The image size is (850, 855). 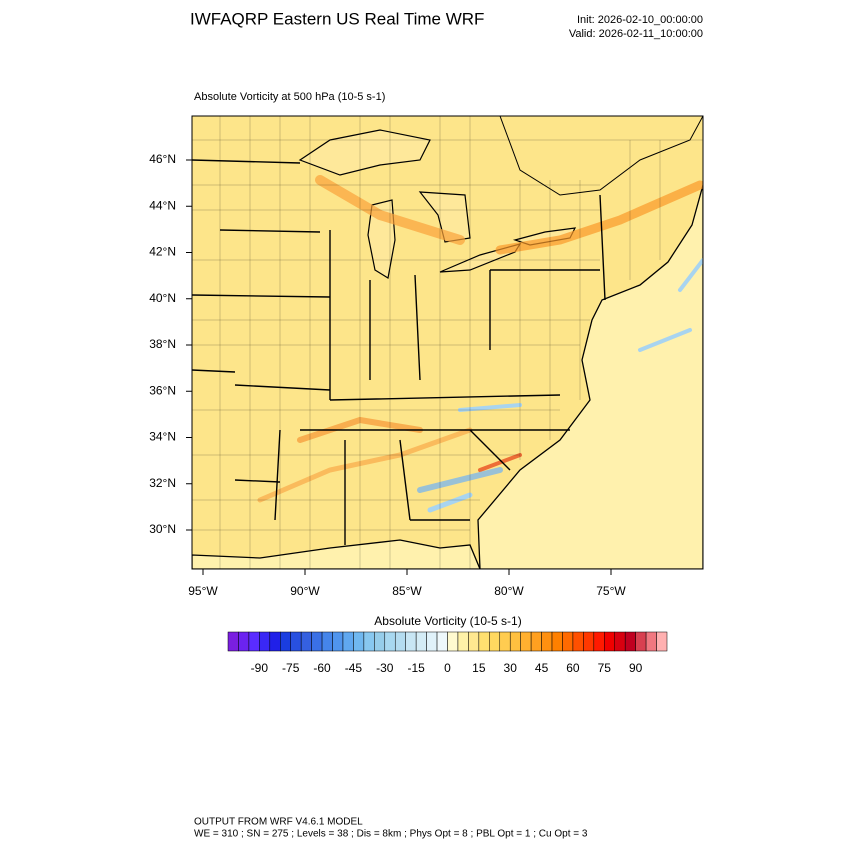 What do you see at coordinates (322, 668) in the screenshot?
I see `colorbar-label: -60` at bounding box center [322, 668].